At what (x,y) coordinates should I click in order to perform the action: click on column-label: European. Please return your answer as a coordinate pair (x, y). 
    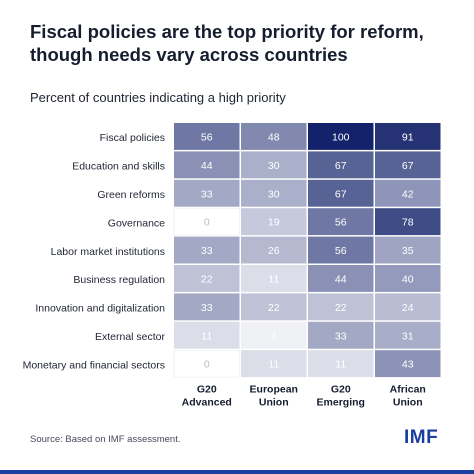
    Looking at the image, I should click on (274, 390).